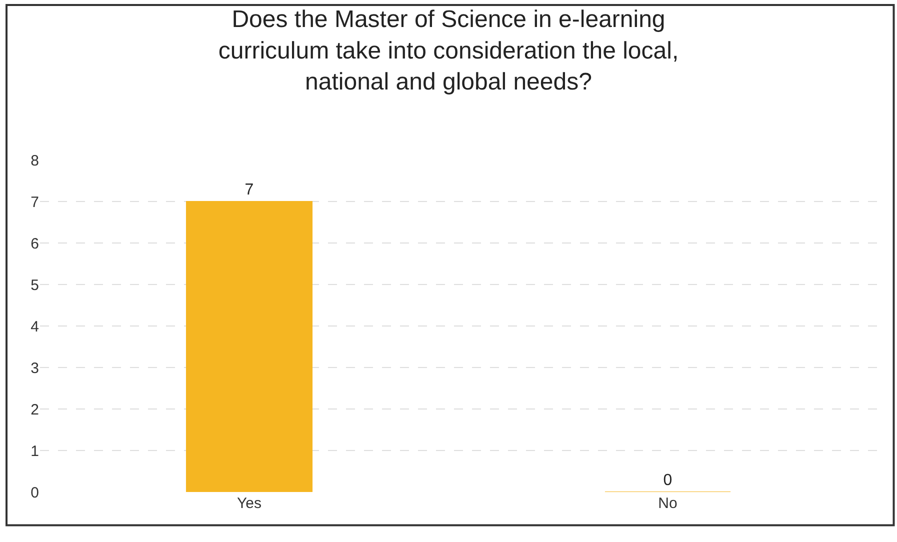 This screenshot has width=897, height=542. I want to click on y-tick-label: 6, so click(34, 243).